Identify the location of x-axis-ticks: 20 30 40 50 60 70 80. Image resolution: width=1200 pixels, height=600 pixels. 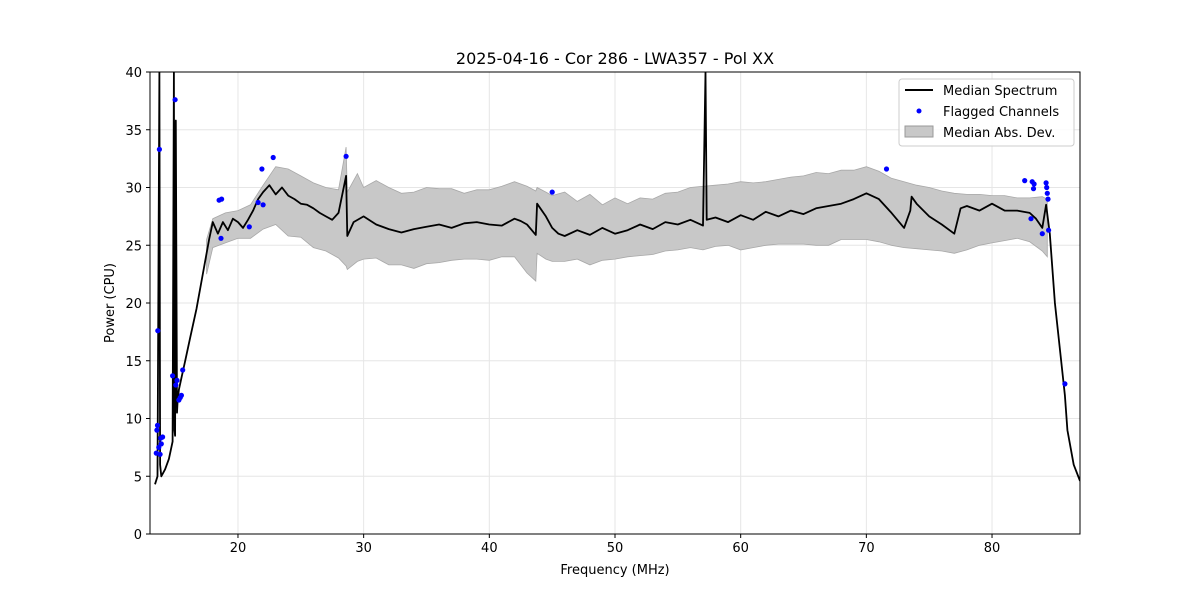
(615, 545).